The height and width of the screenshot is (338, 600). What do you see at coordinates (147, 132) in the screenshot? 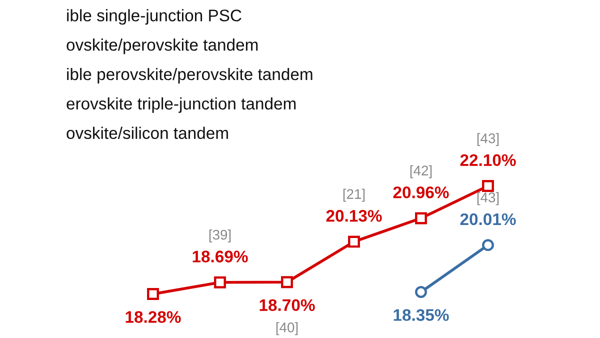
I see `text: ovskite/silicon tandem` at bounding box center [147, 132].